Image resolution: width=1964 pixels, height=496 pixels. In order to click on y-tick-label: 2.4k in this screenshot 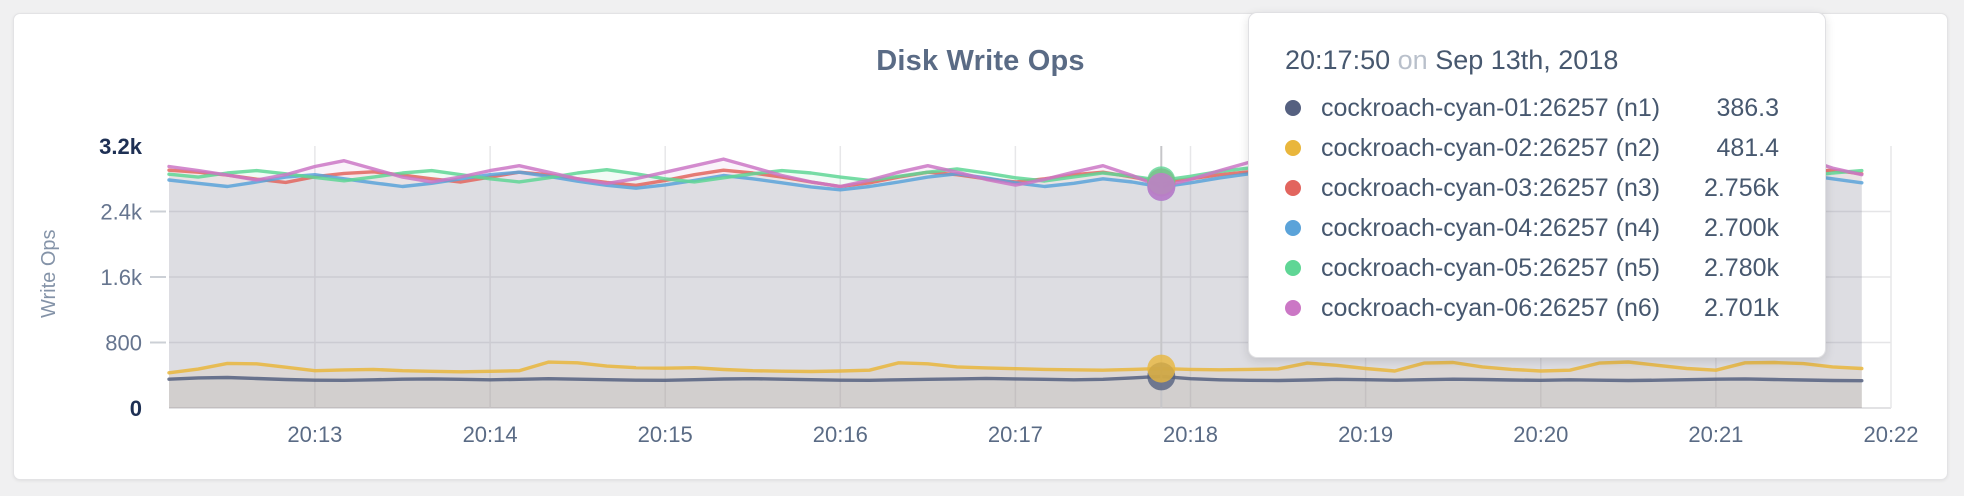, I will do `click(121, 212)`.